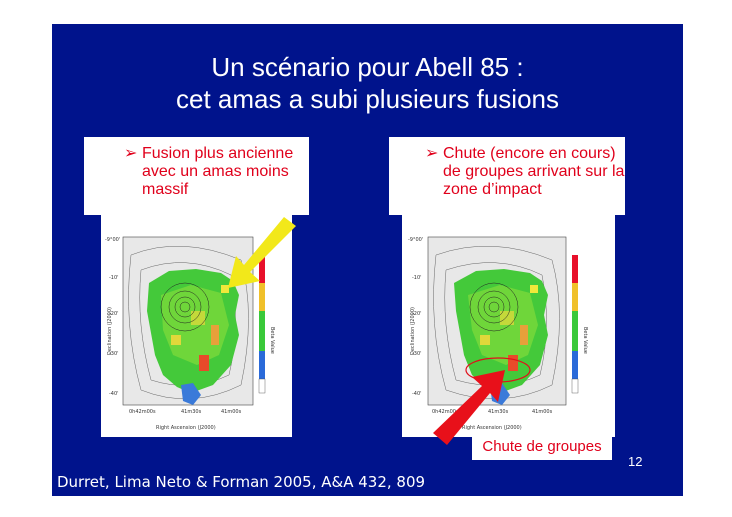  I want to click on right-xtick-1: 0h42m00s, so click(445, 412).